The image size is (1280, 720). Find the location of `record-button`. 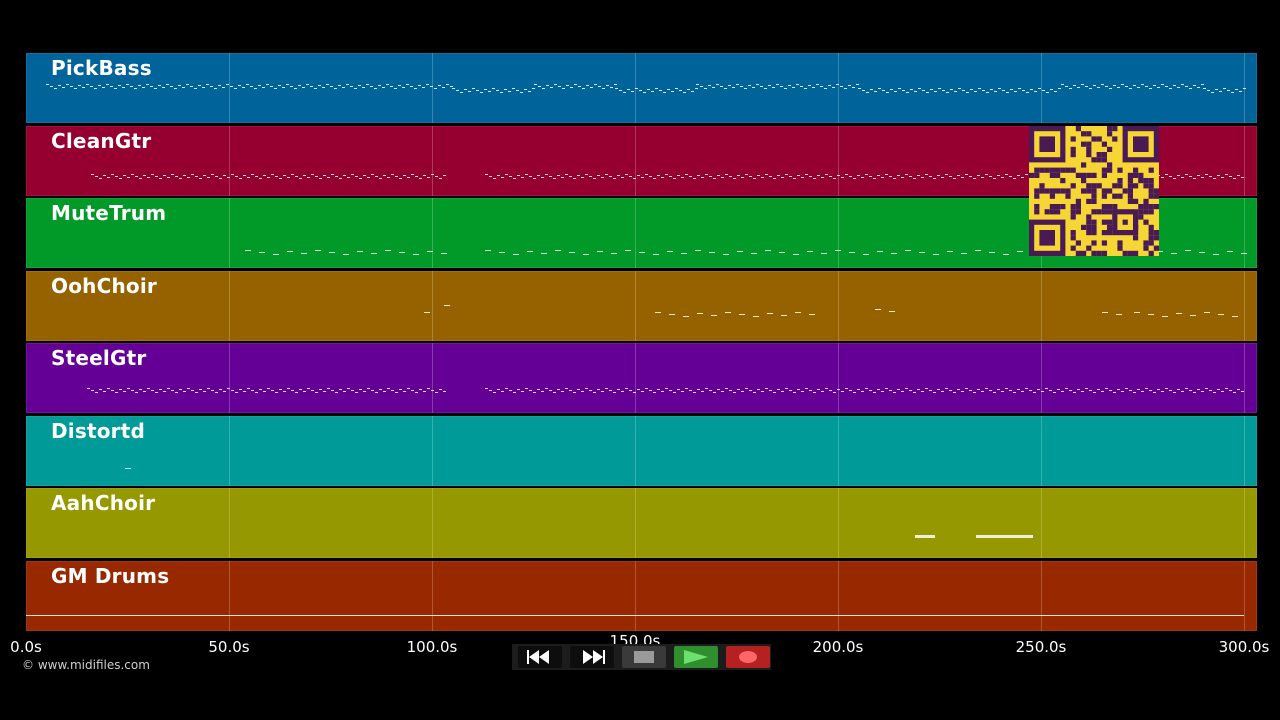

record-button is located at coordinates (748, 657).